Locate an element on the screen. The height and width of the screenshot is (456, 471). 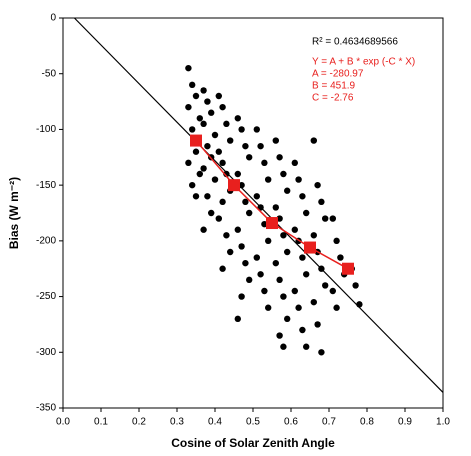
y-tick-label: -350 is located at coordinates (46, 408).